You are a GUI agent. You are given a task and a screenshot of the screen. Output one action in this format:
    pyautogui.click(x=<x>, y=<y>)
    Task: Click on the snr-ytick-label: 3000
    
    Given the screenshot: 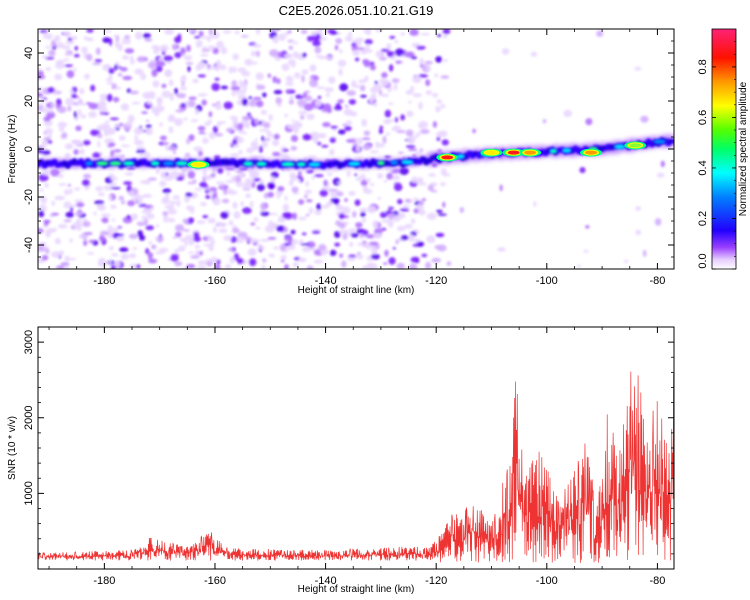 What is the action you would take?
    pyautogui.click(x=29, y=342)
    